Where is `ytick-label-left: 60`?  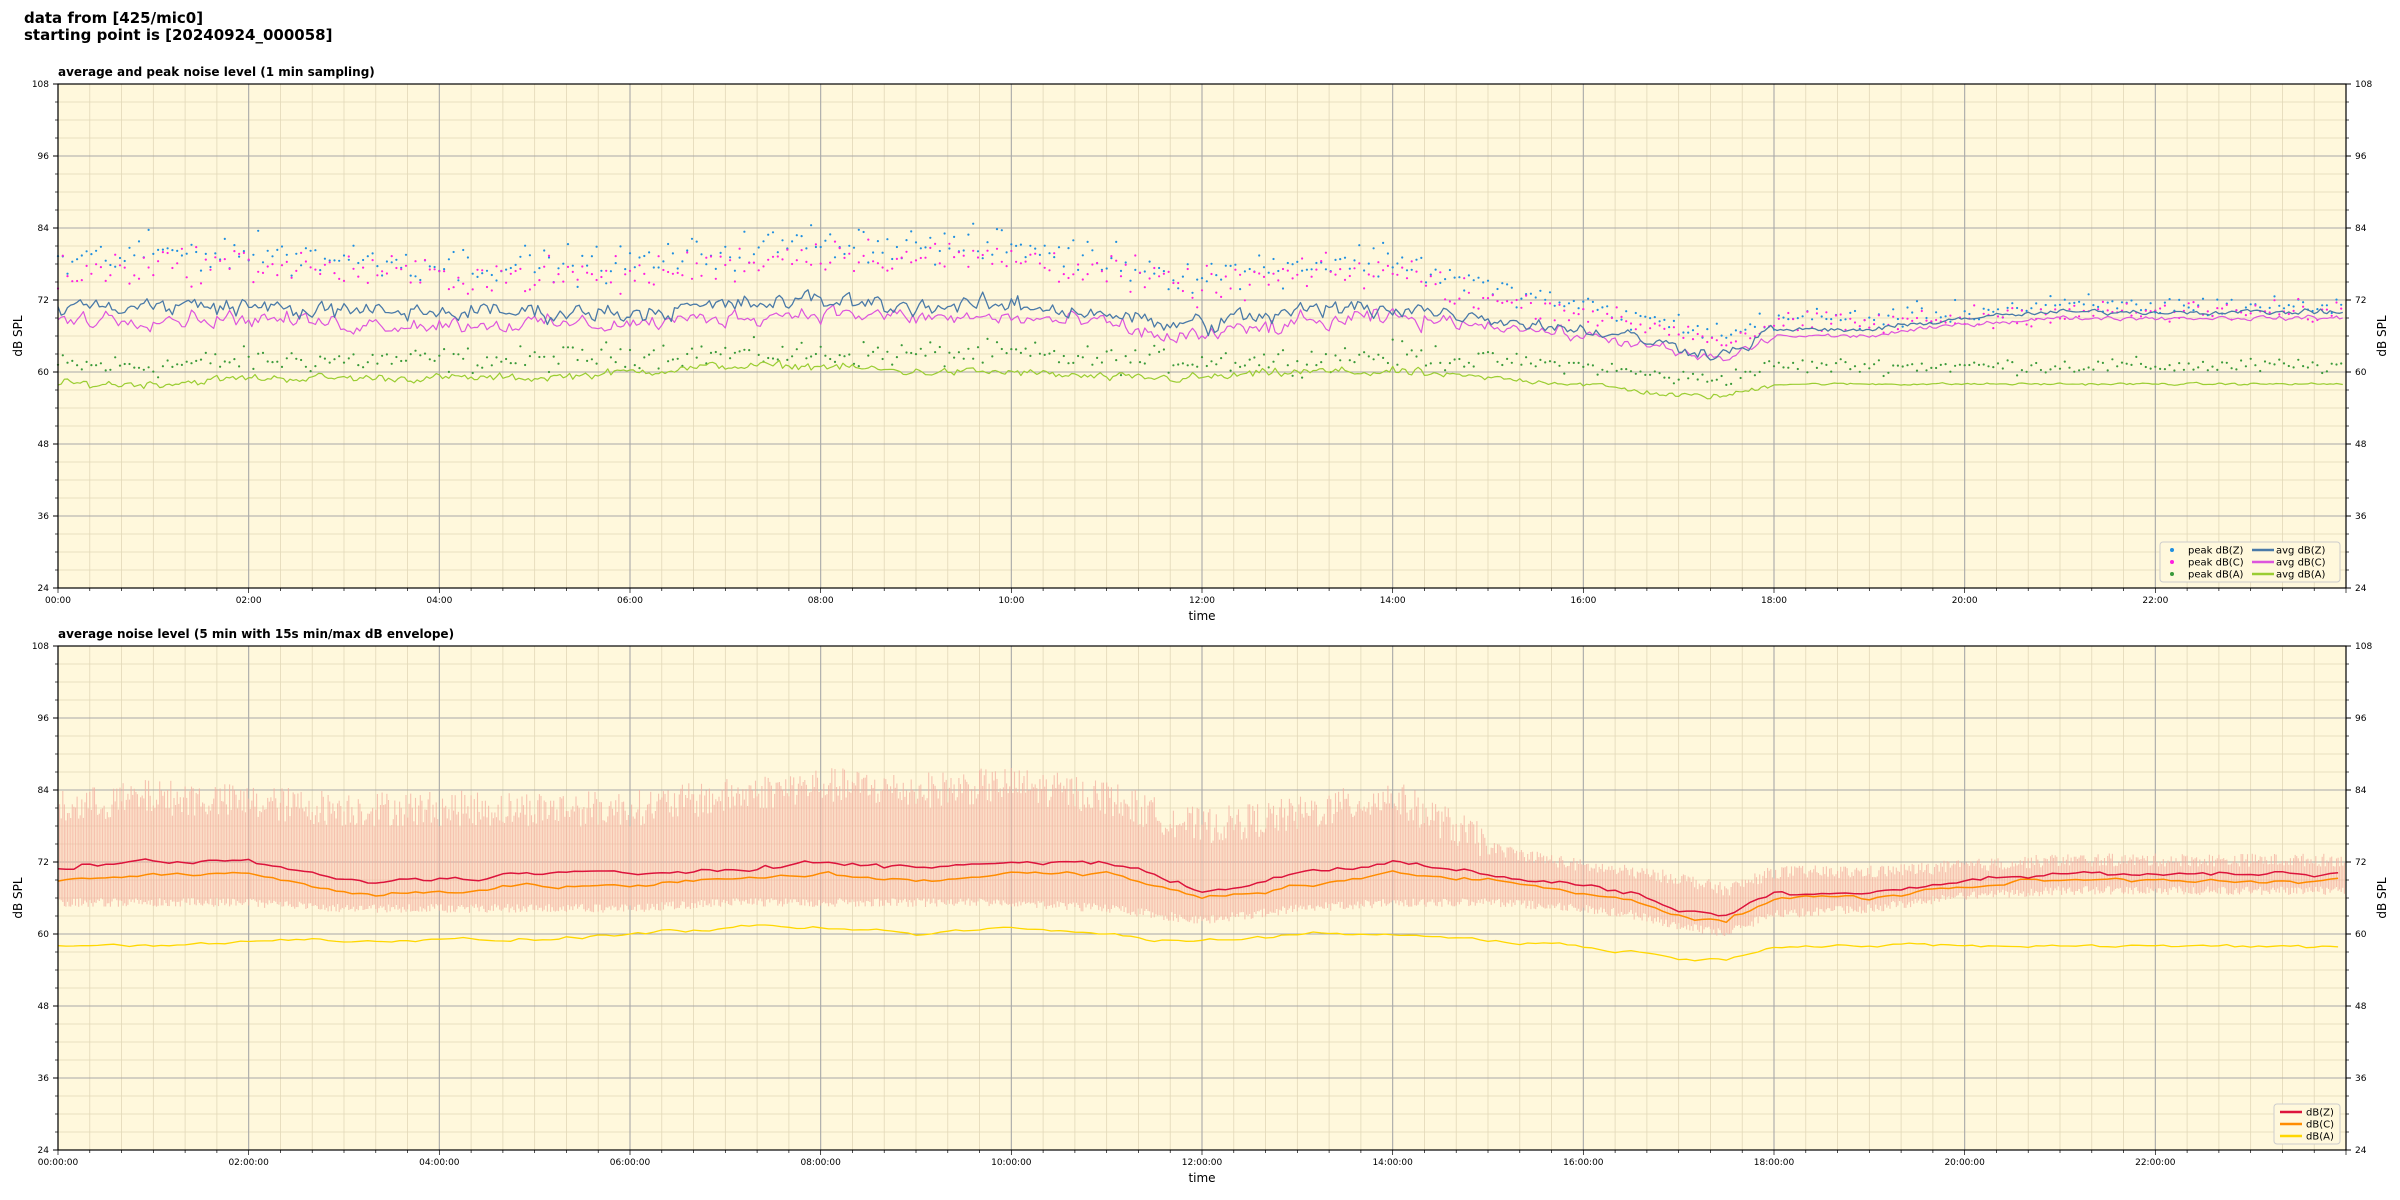
ytick-label-left: 60 is located at coordinates (44, 935).